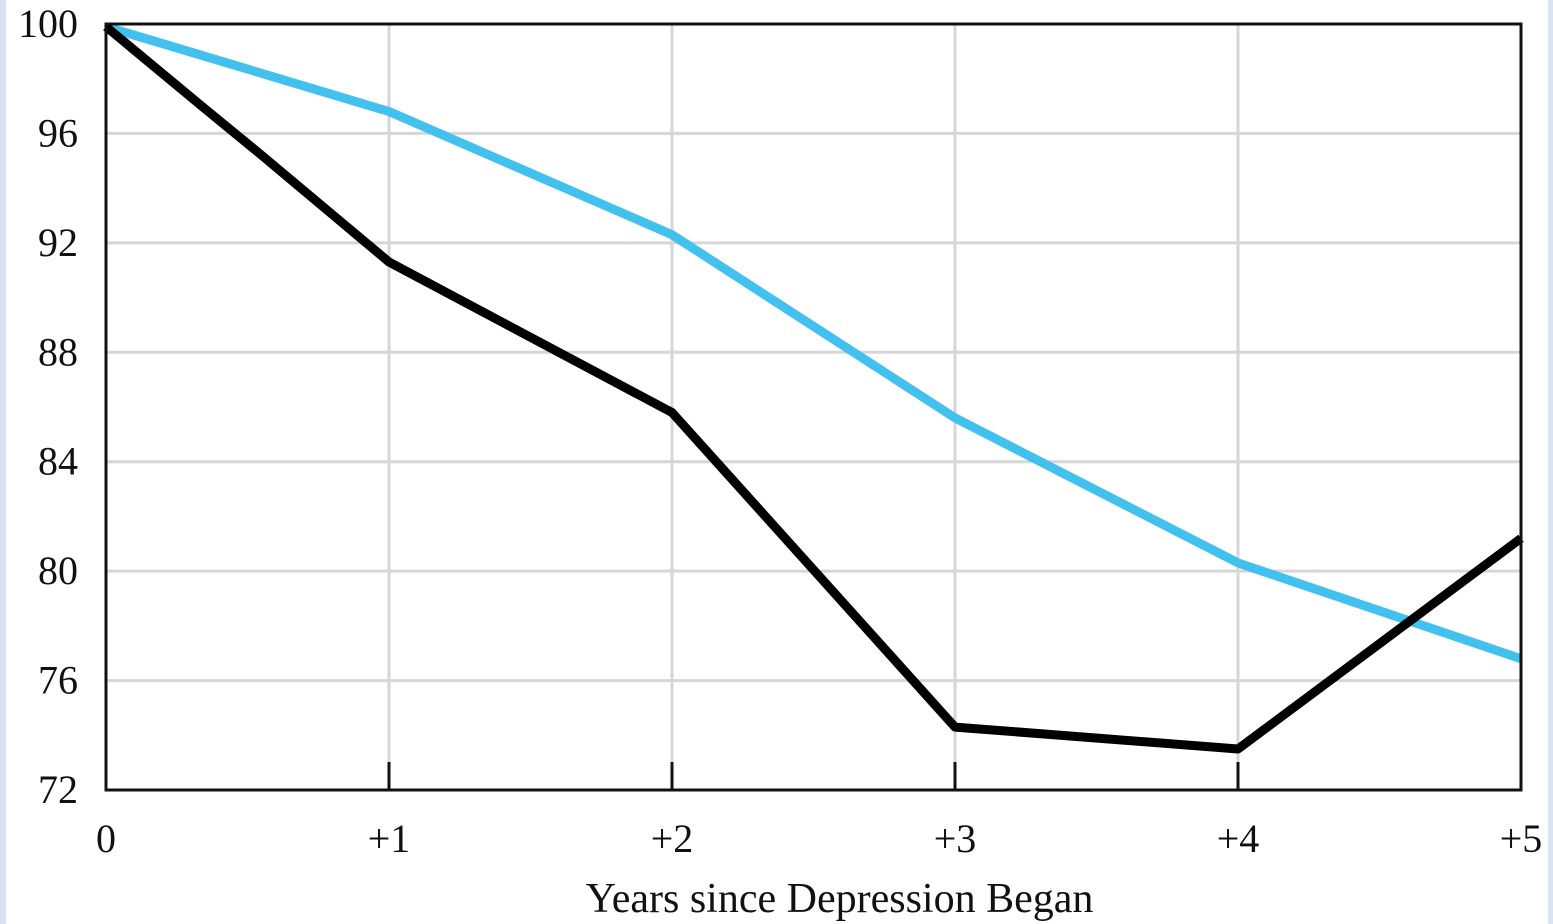  I want to click on y-tick-label: 100, so click(48, 23).